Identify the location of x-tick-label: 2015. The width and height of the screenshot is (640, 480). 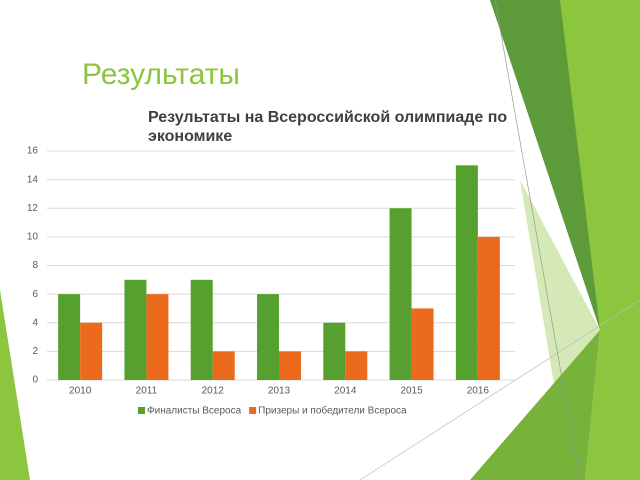
(411, 391).